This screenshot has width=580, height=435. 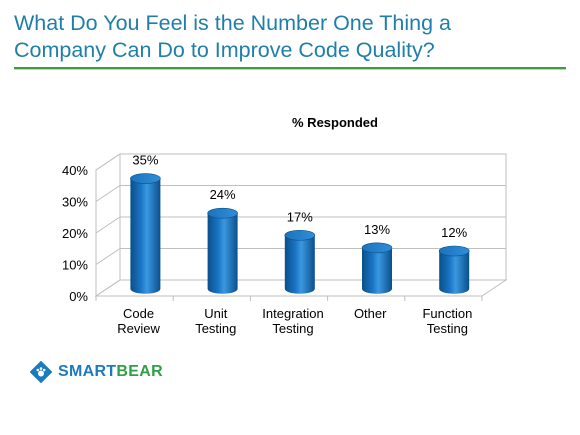 I want to click on x-category-label: Integration, so click(x=292, y=313).